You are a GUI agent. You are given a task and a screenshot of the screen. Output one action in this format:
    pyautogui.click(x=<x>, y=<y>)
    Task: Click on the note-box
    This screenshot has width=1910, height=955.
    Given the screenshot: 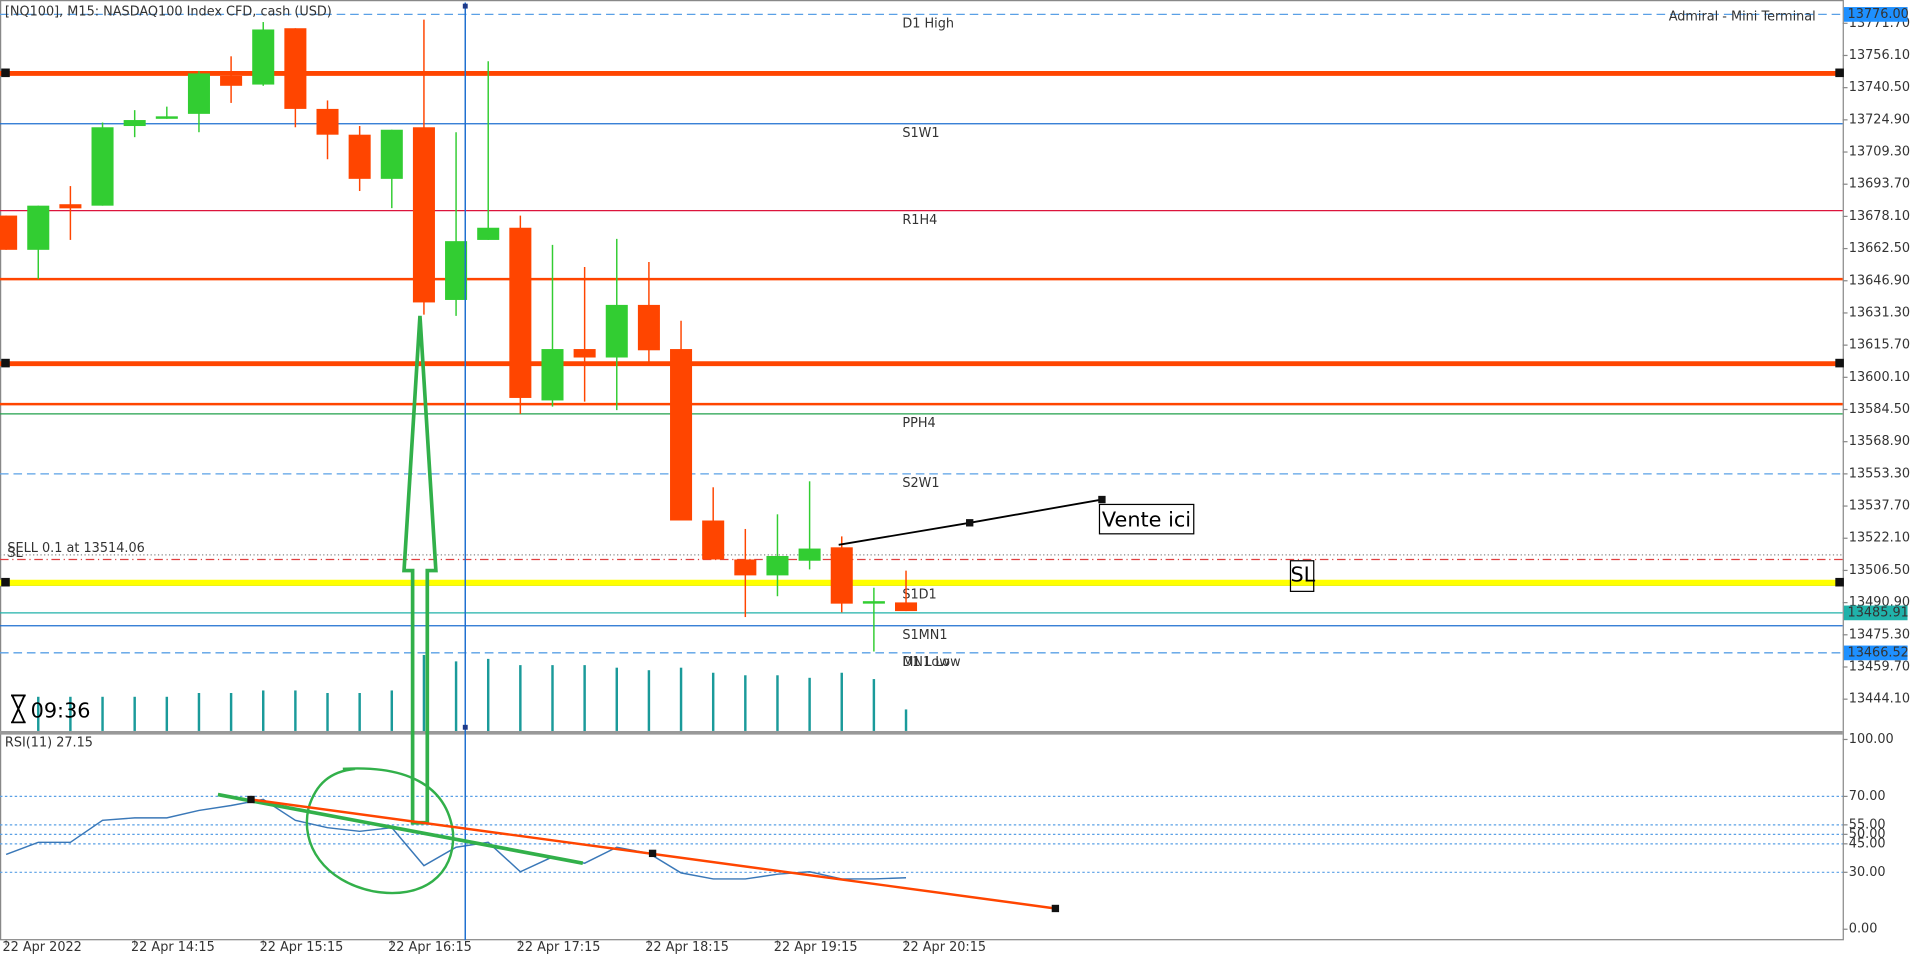 What is the action you would take?
    pyautogui.click(x=1146, y=519)
    